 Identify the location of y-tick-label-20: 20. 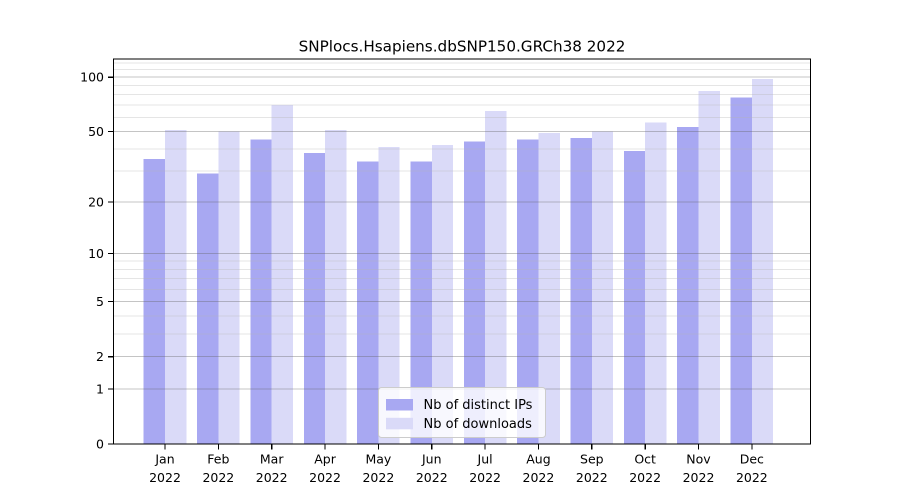
(96, 202).